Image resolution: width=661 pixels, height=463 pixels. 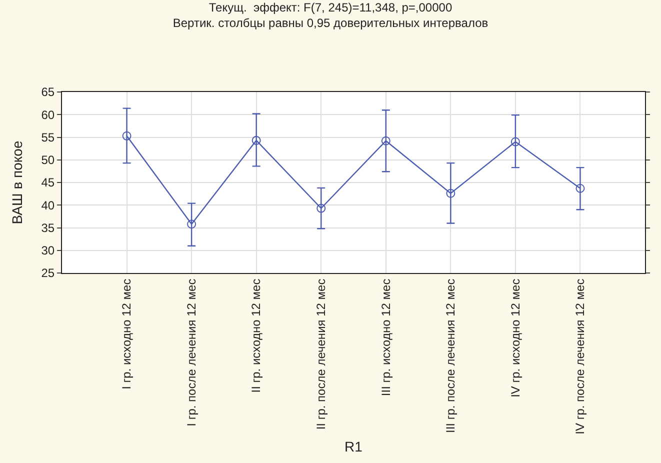 I want to click on x-tick-label: IV гр. исходно 12 мес, so click(x=515, y=338).